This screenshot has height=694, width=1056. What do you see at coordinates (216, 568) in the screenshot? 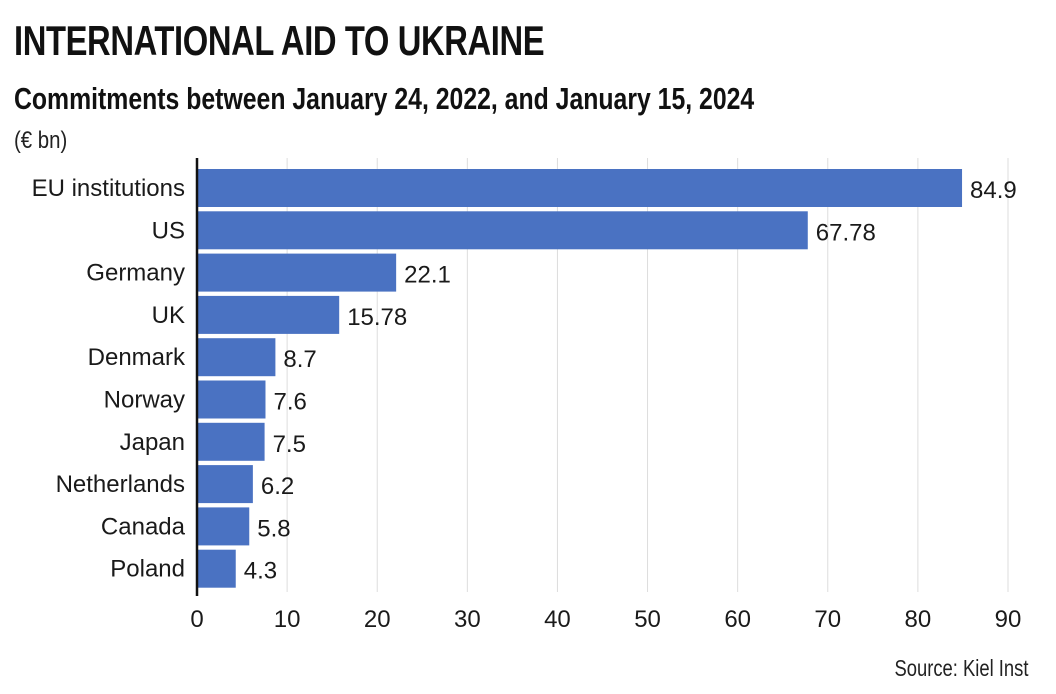
I see `bar-poland` at bounding box center [216, 568].